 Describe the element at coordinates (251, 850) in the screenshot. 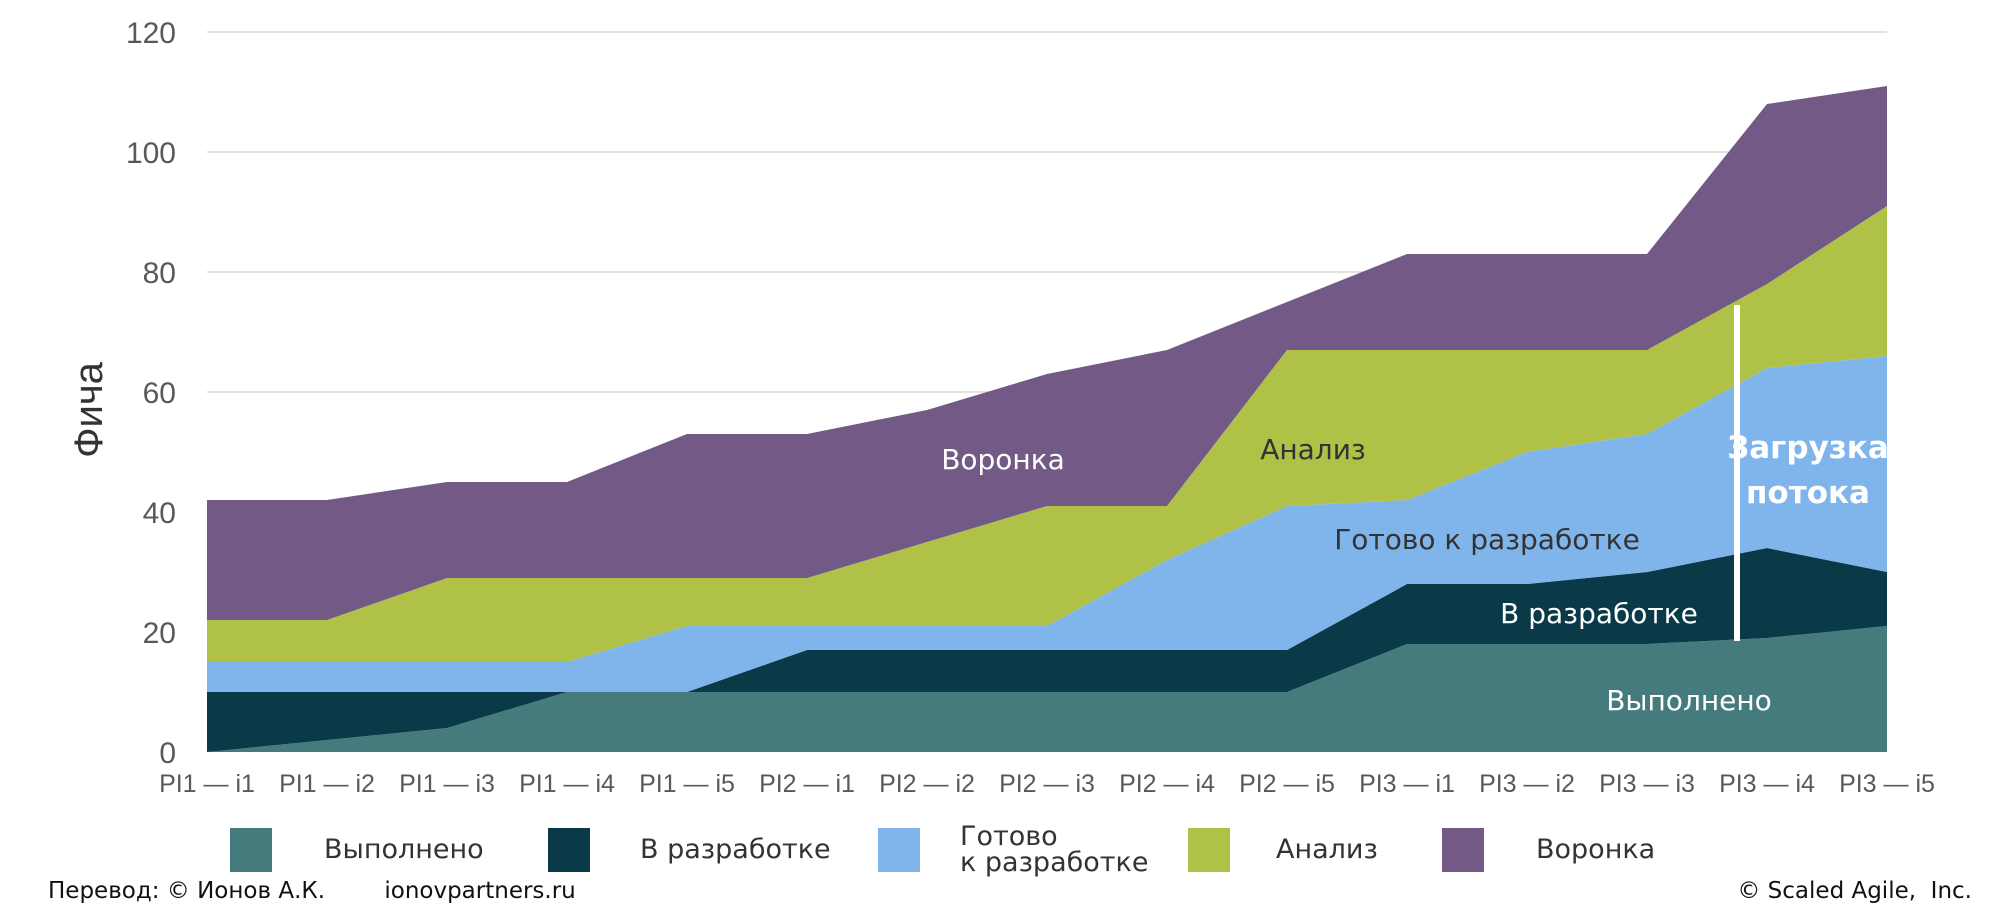

I see `legend-swatch-done` at that location.